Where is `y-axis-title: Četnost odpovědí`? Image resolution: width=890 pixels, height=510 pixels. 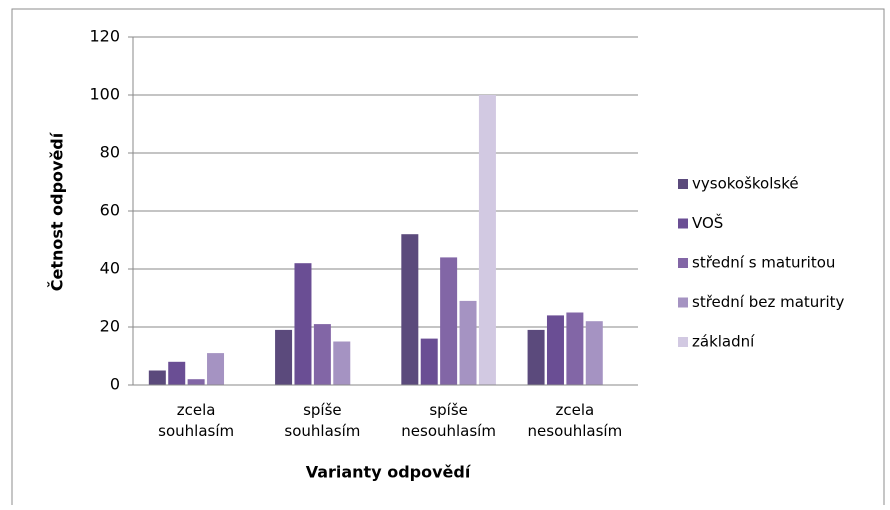 y-axis-title: Četnost odpovědí is located at coordinates (57, 211).